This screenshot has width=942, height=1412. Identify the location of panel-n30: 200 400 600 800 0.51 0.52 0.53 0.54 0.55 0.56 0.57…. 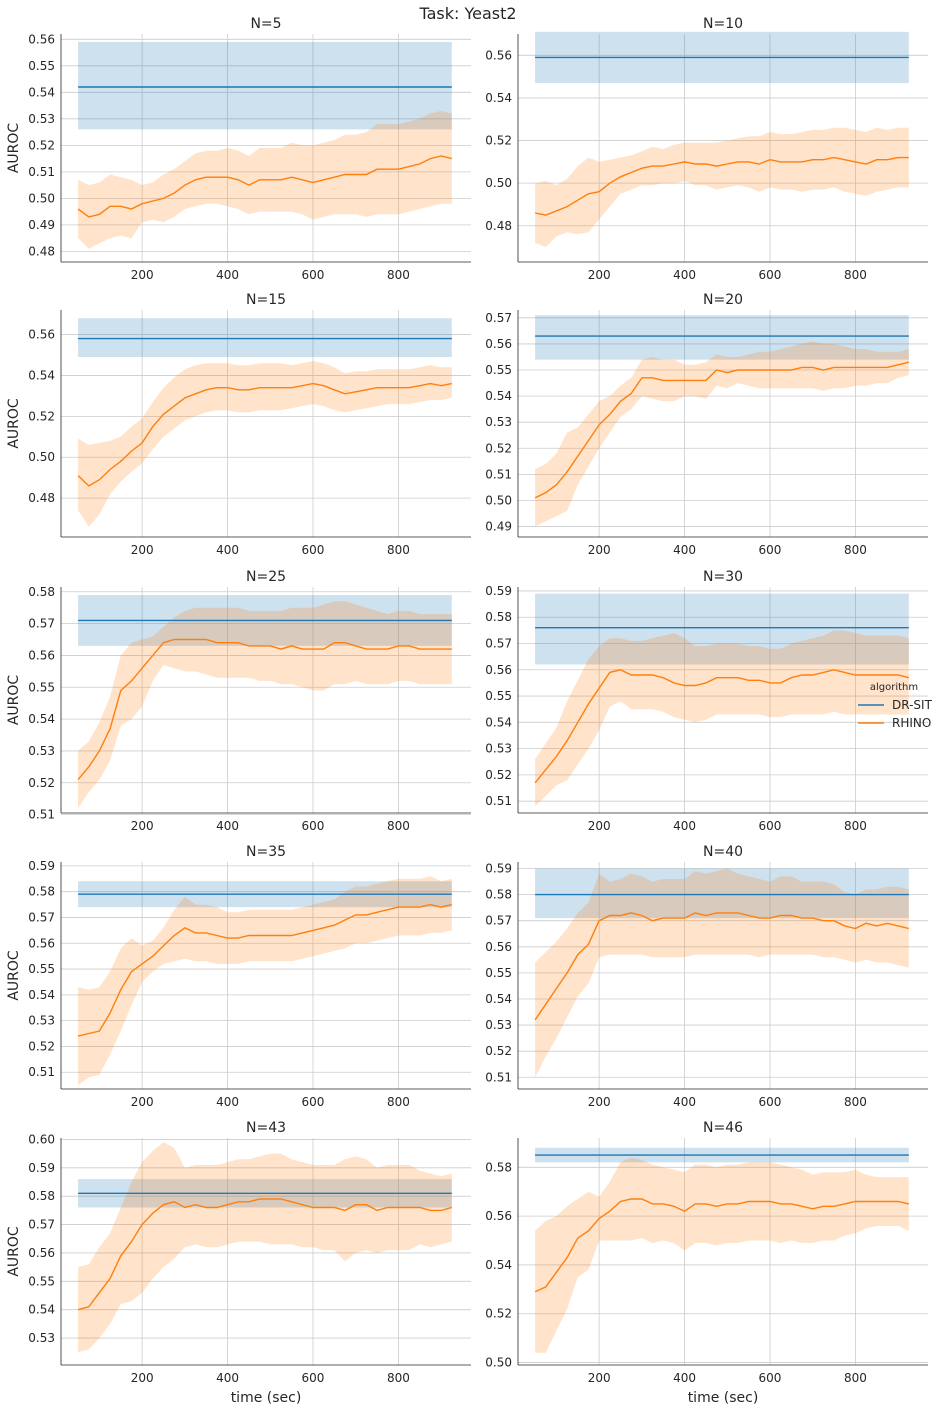
(706, 701).